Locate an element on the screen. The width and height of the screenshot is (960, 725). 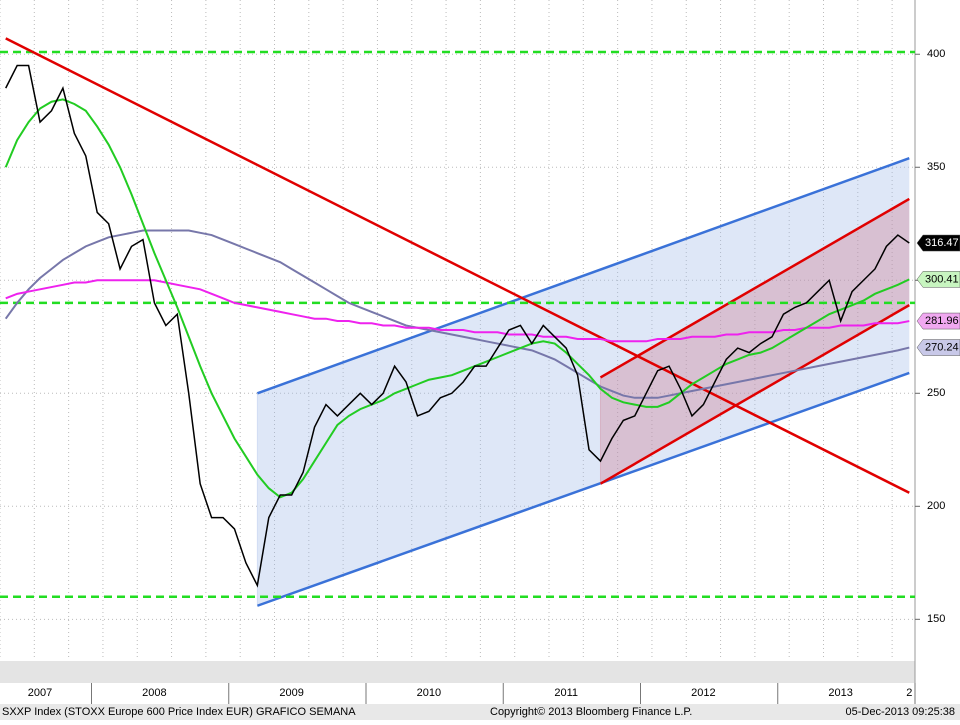
last-value-label: 281.96 is located at coordinates (942, 321).